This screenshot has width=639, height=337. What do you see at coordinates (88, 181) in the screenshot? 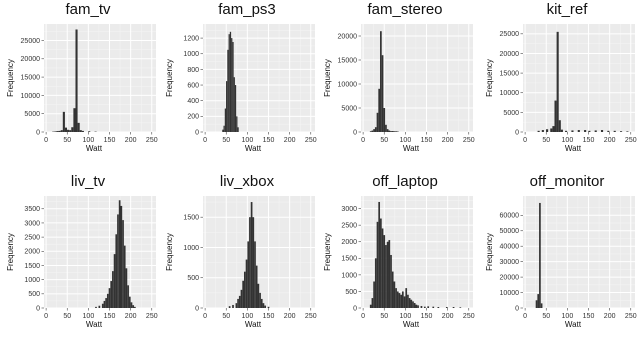
I see `panel-title: liv_tv` at bounding box center [88, 181].